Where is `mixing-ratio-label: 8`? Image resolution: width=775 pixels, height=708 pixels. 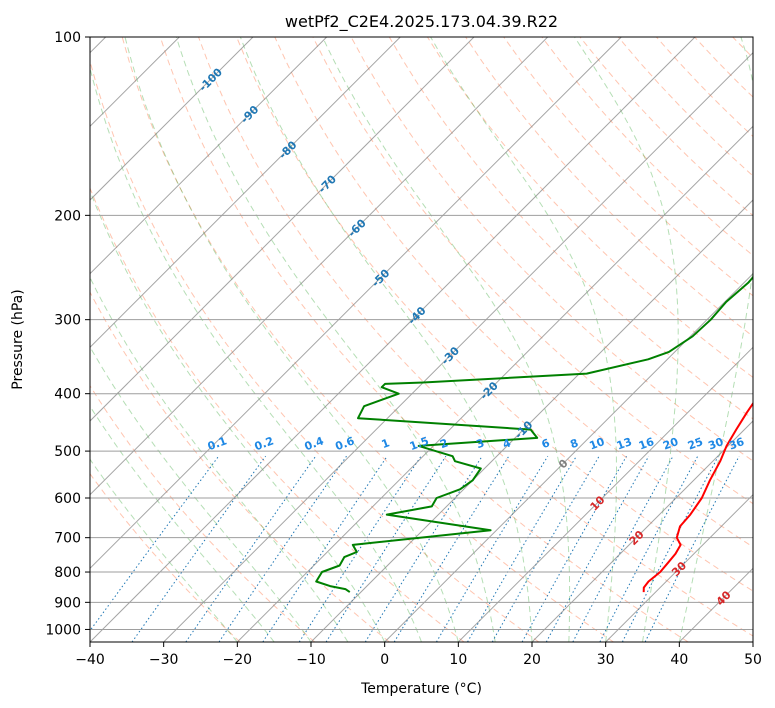 mixing-ratio-label: 8 is located at coordinates (574, 443).